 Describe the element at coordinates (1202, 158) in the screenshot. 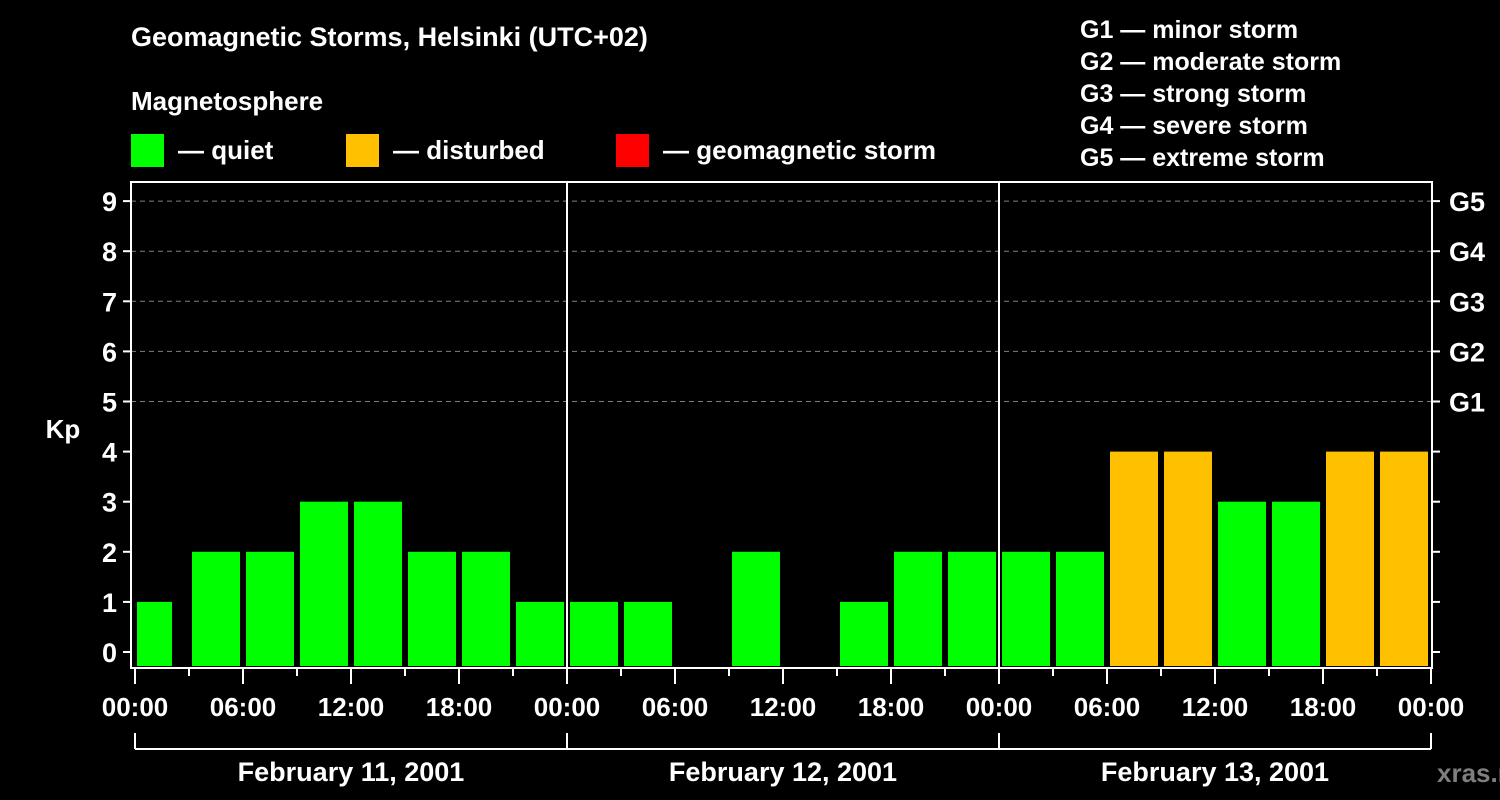

I see `scale-g5: G5 — extreme storm` at that location.